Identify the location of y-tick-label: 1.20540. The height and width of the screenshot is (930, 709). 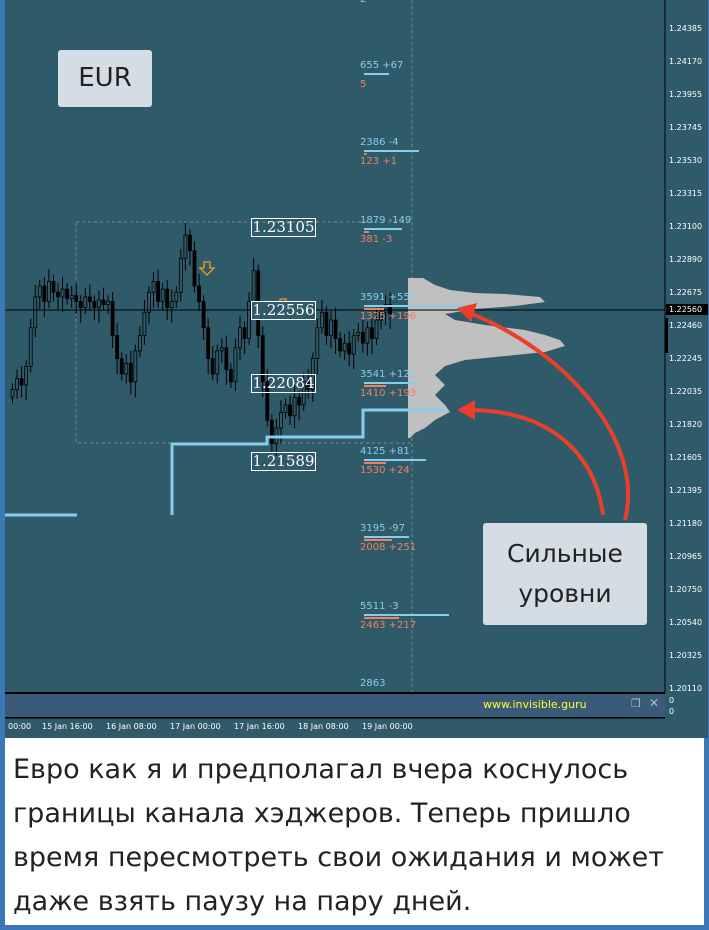
(686, 622).